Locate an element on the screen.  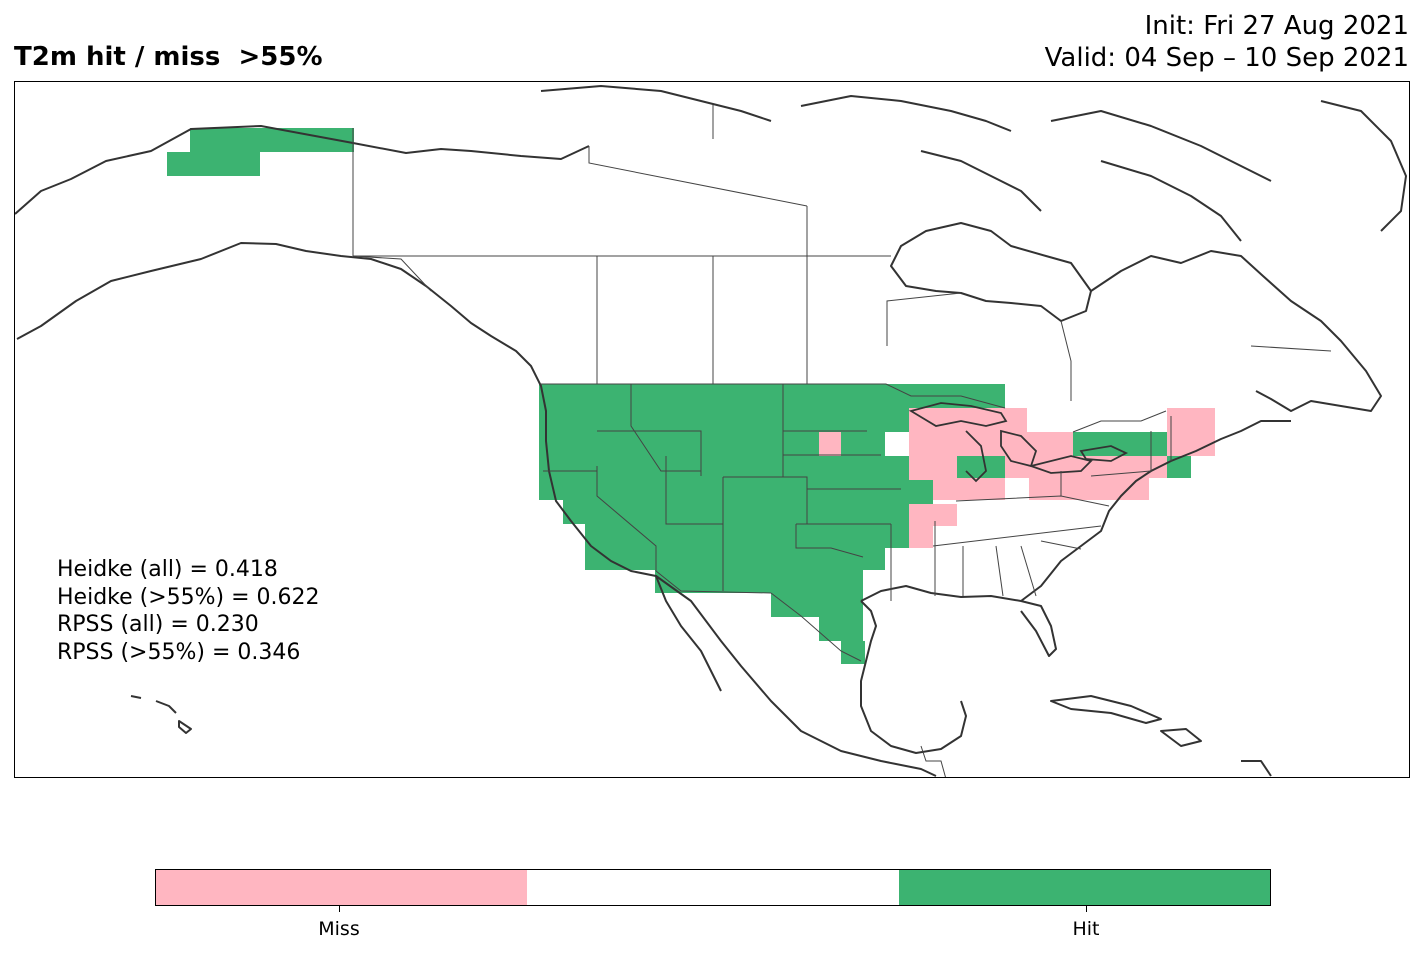
colorbar-label-miss: Miss is located at coordinates (339, 929).